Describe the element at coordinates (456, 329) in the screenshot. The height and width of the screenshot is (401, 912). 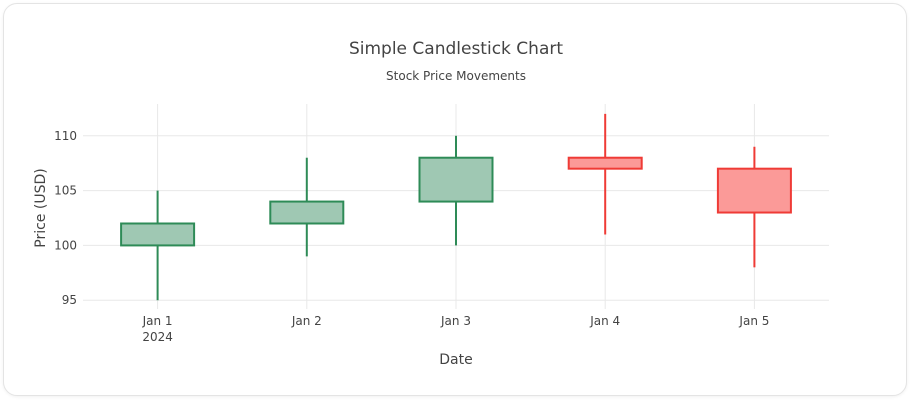
I see `x-tick-labels: Jan 1 Jan 2 Jan 3 Jan 4 Jan 5 2024` at that location.